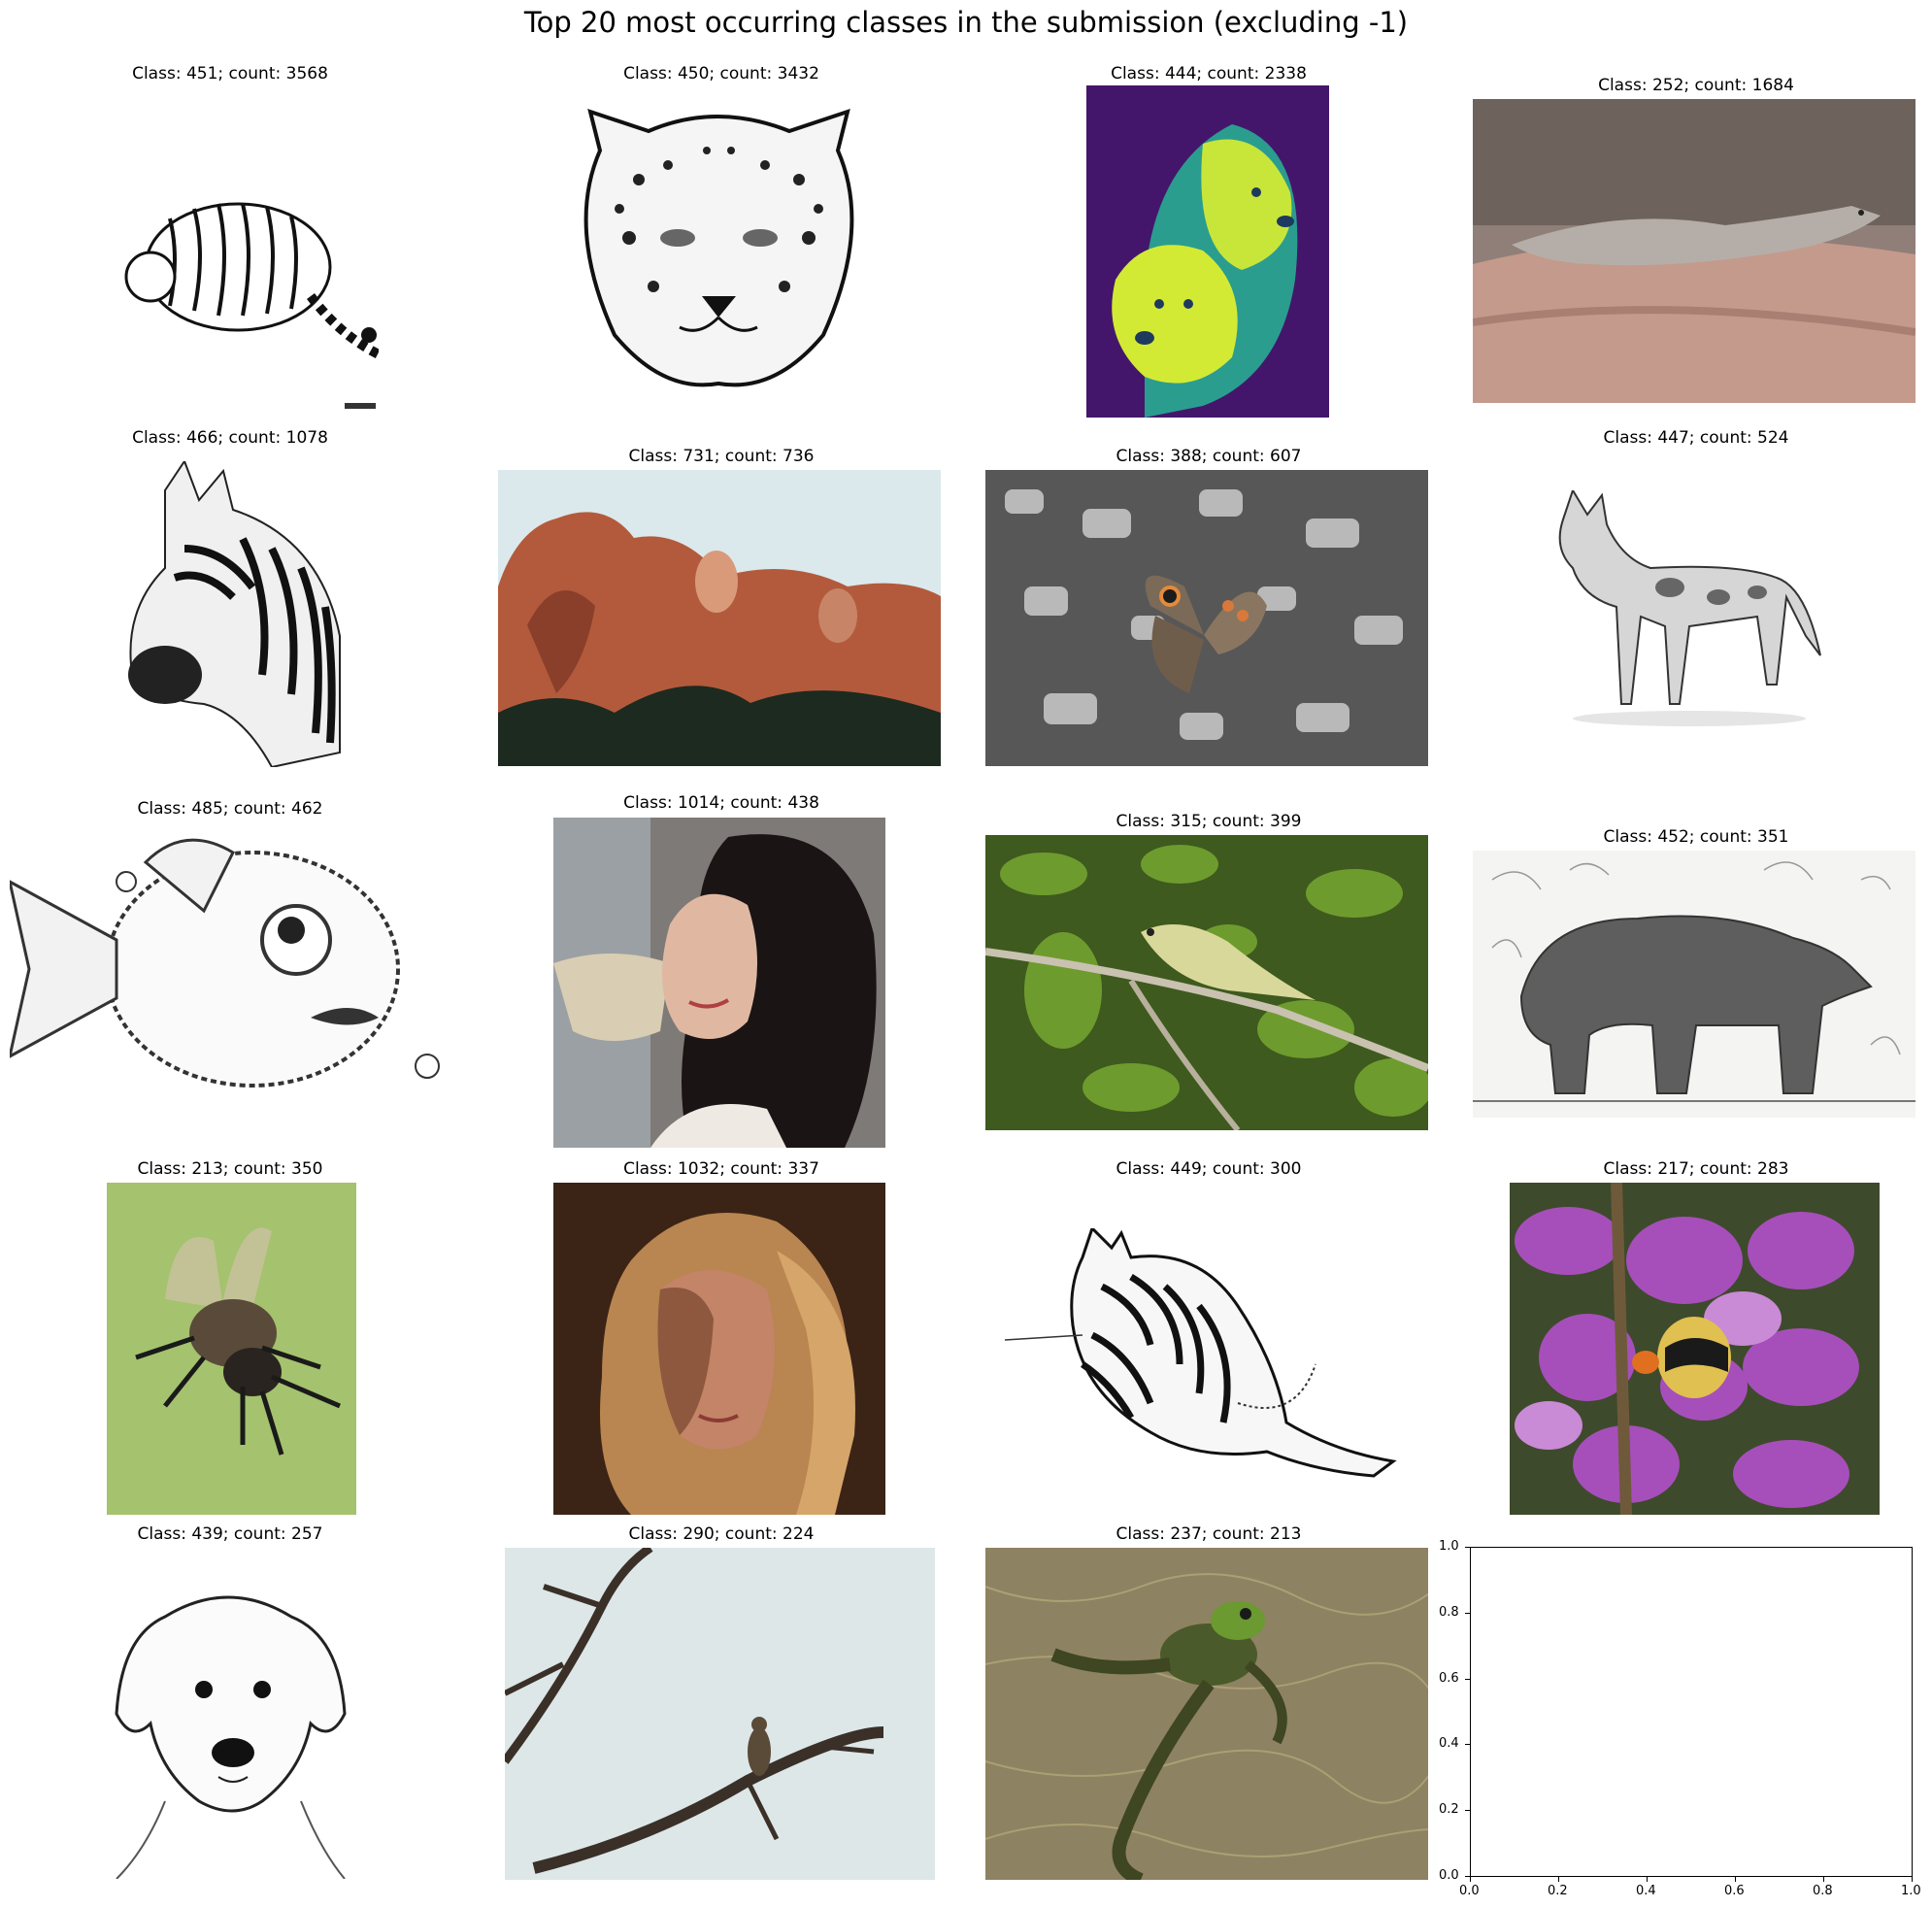 This screenshot has width=1932, height=1908. Describe the element at coordinates (1690, 616) in the screenshot. I see `panel-image-wild-dog` at that location.